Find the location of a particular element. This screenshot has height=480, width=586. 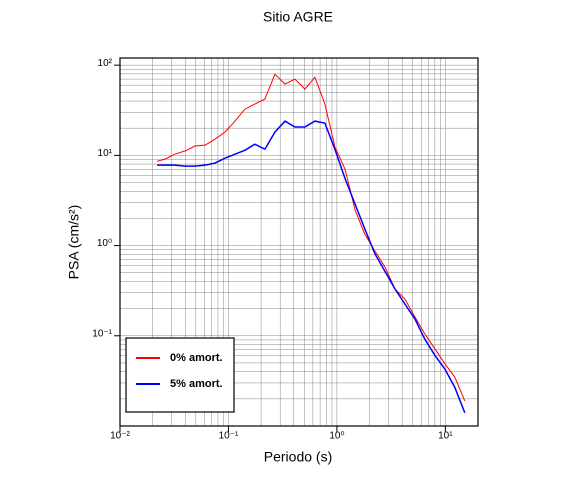

x-tick-label: 10⁻² is located at coordinates (120, 436).